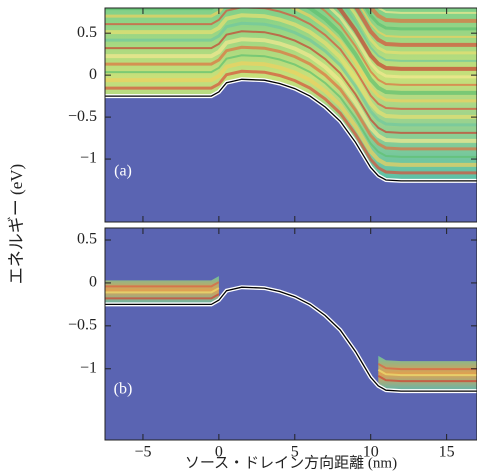 This screenshot has width=477, height=473. I want to click on x-tick-label: 15, so click(447, 452).